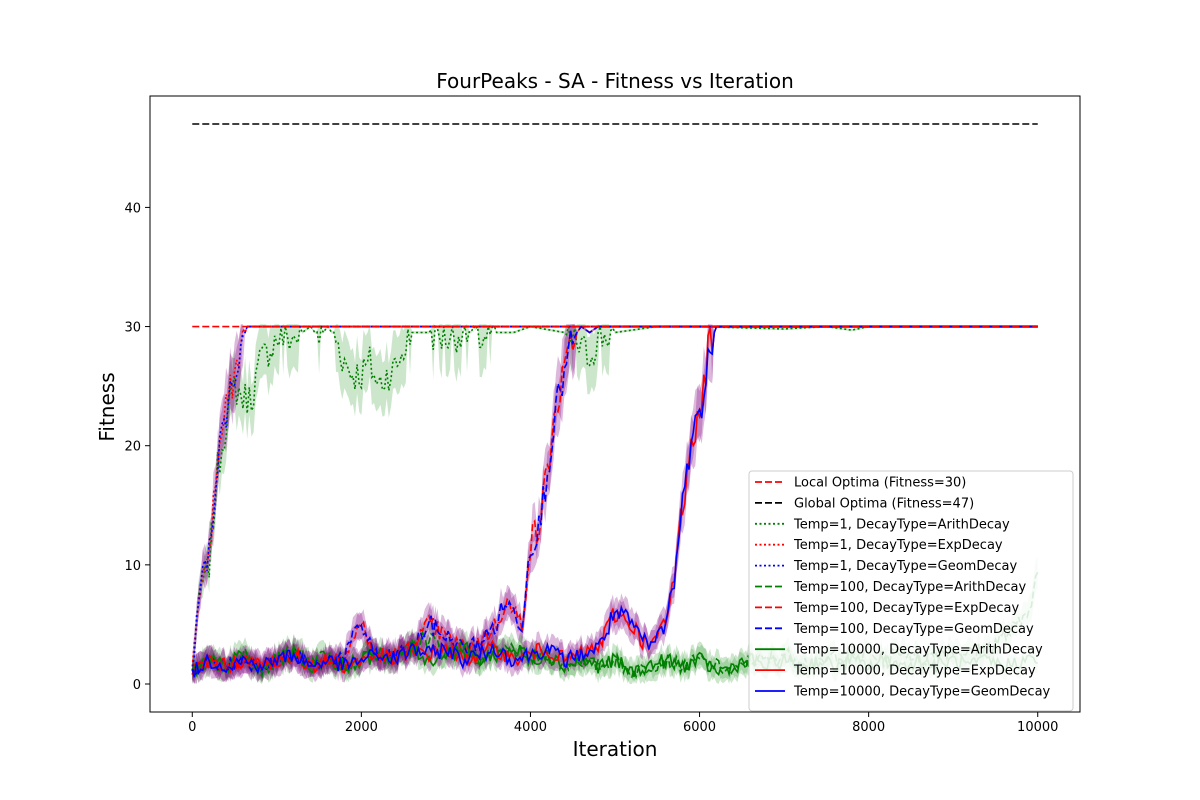 The image size is (1200, 800). What do you see at coordinates (880, 483) in the screenshot?
I see `legend-label: Local Optima (Fitness=30)` at bounding box center [880, 483].